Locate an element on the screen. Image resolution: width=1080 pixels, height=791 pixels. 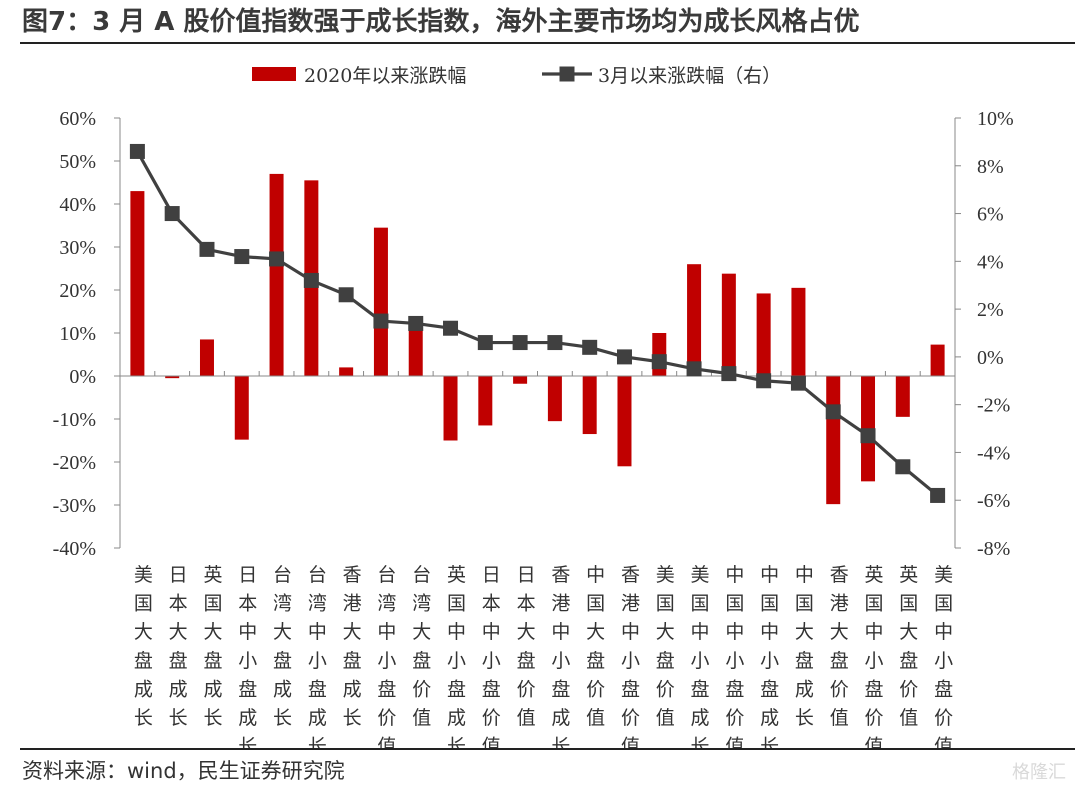
category-label: 美国大盘价值 is located at coordinates (665, 646).